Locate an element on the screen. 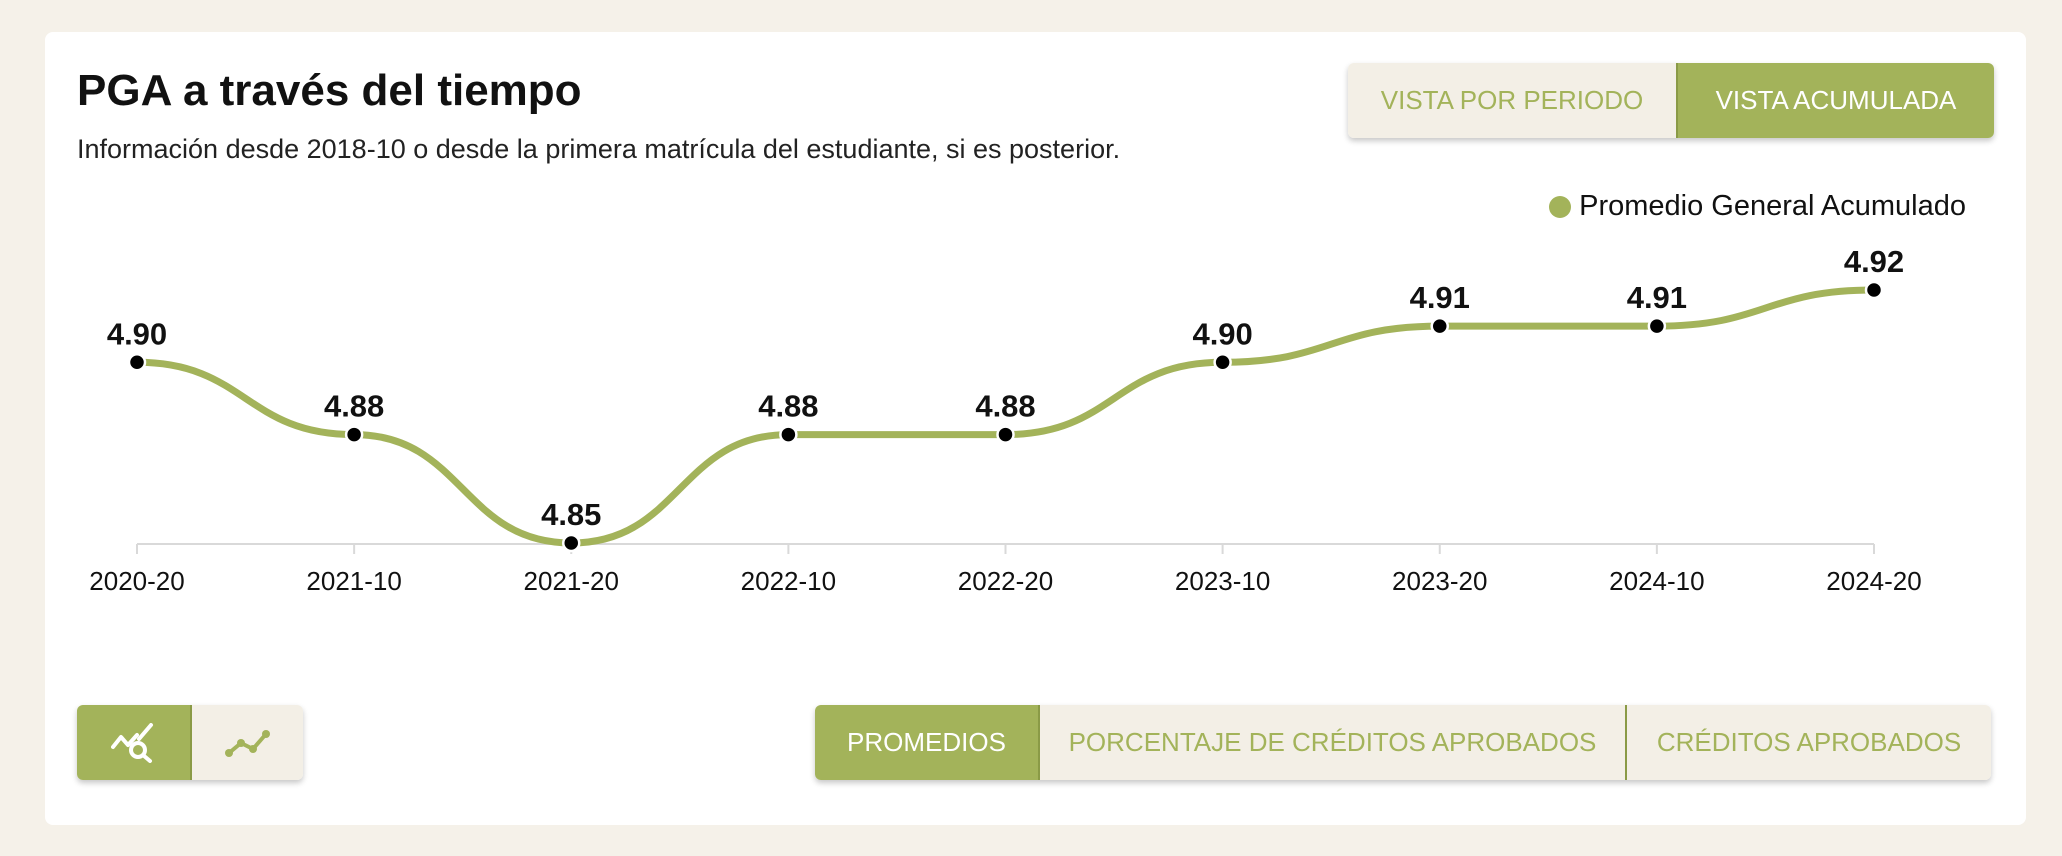 This screenshot has height=856, width=2062. chart-legend: Promedio General Acumulado is located at coordinates (1757, 206).